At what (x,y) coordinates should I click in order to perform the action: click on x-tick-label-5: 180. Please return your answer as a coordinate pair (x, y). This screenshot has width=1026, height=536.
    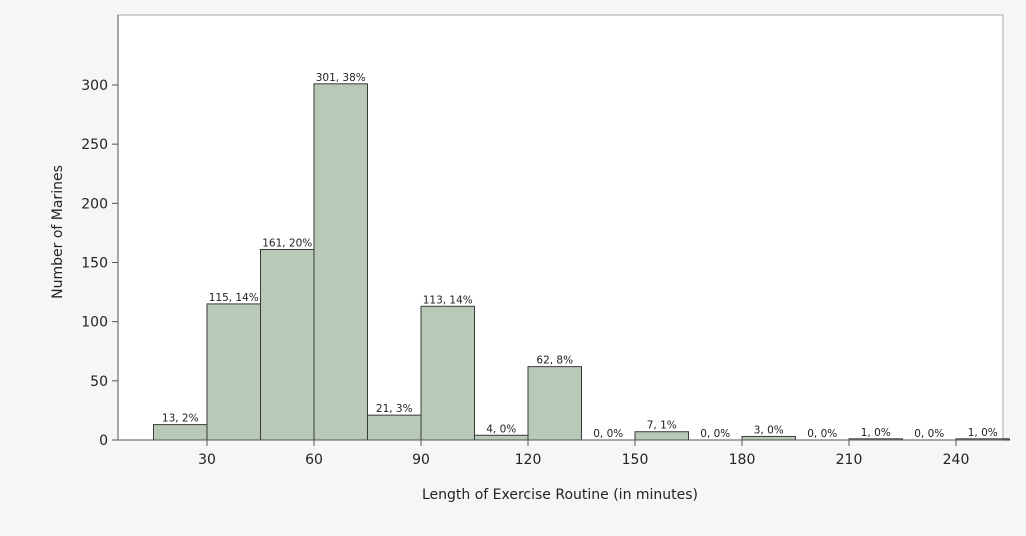
    Looking at the image, I should click on (742, 460).